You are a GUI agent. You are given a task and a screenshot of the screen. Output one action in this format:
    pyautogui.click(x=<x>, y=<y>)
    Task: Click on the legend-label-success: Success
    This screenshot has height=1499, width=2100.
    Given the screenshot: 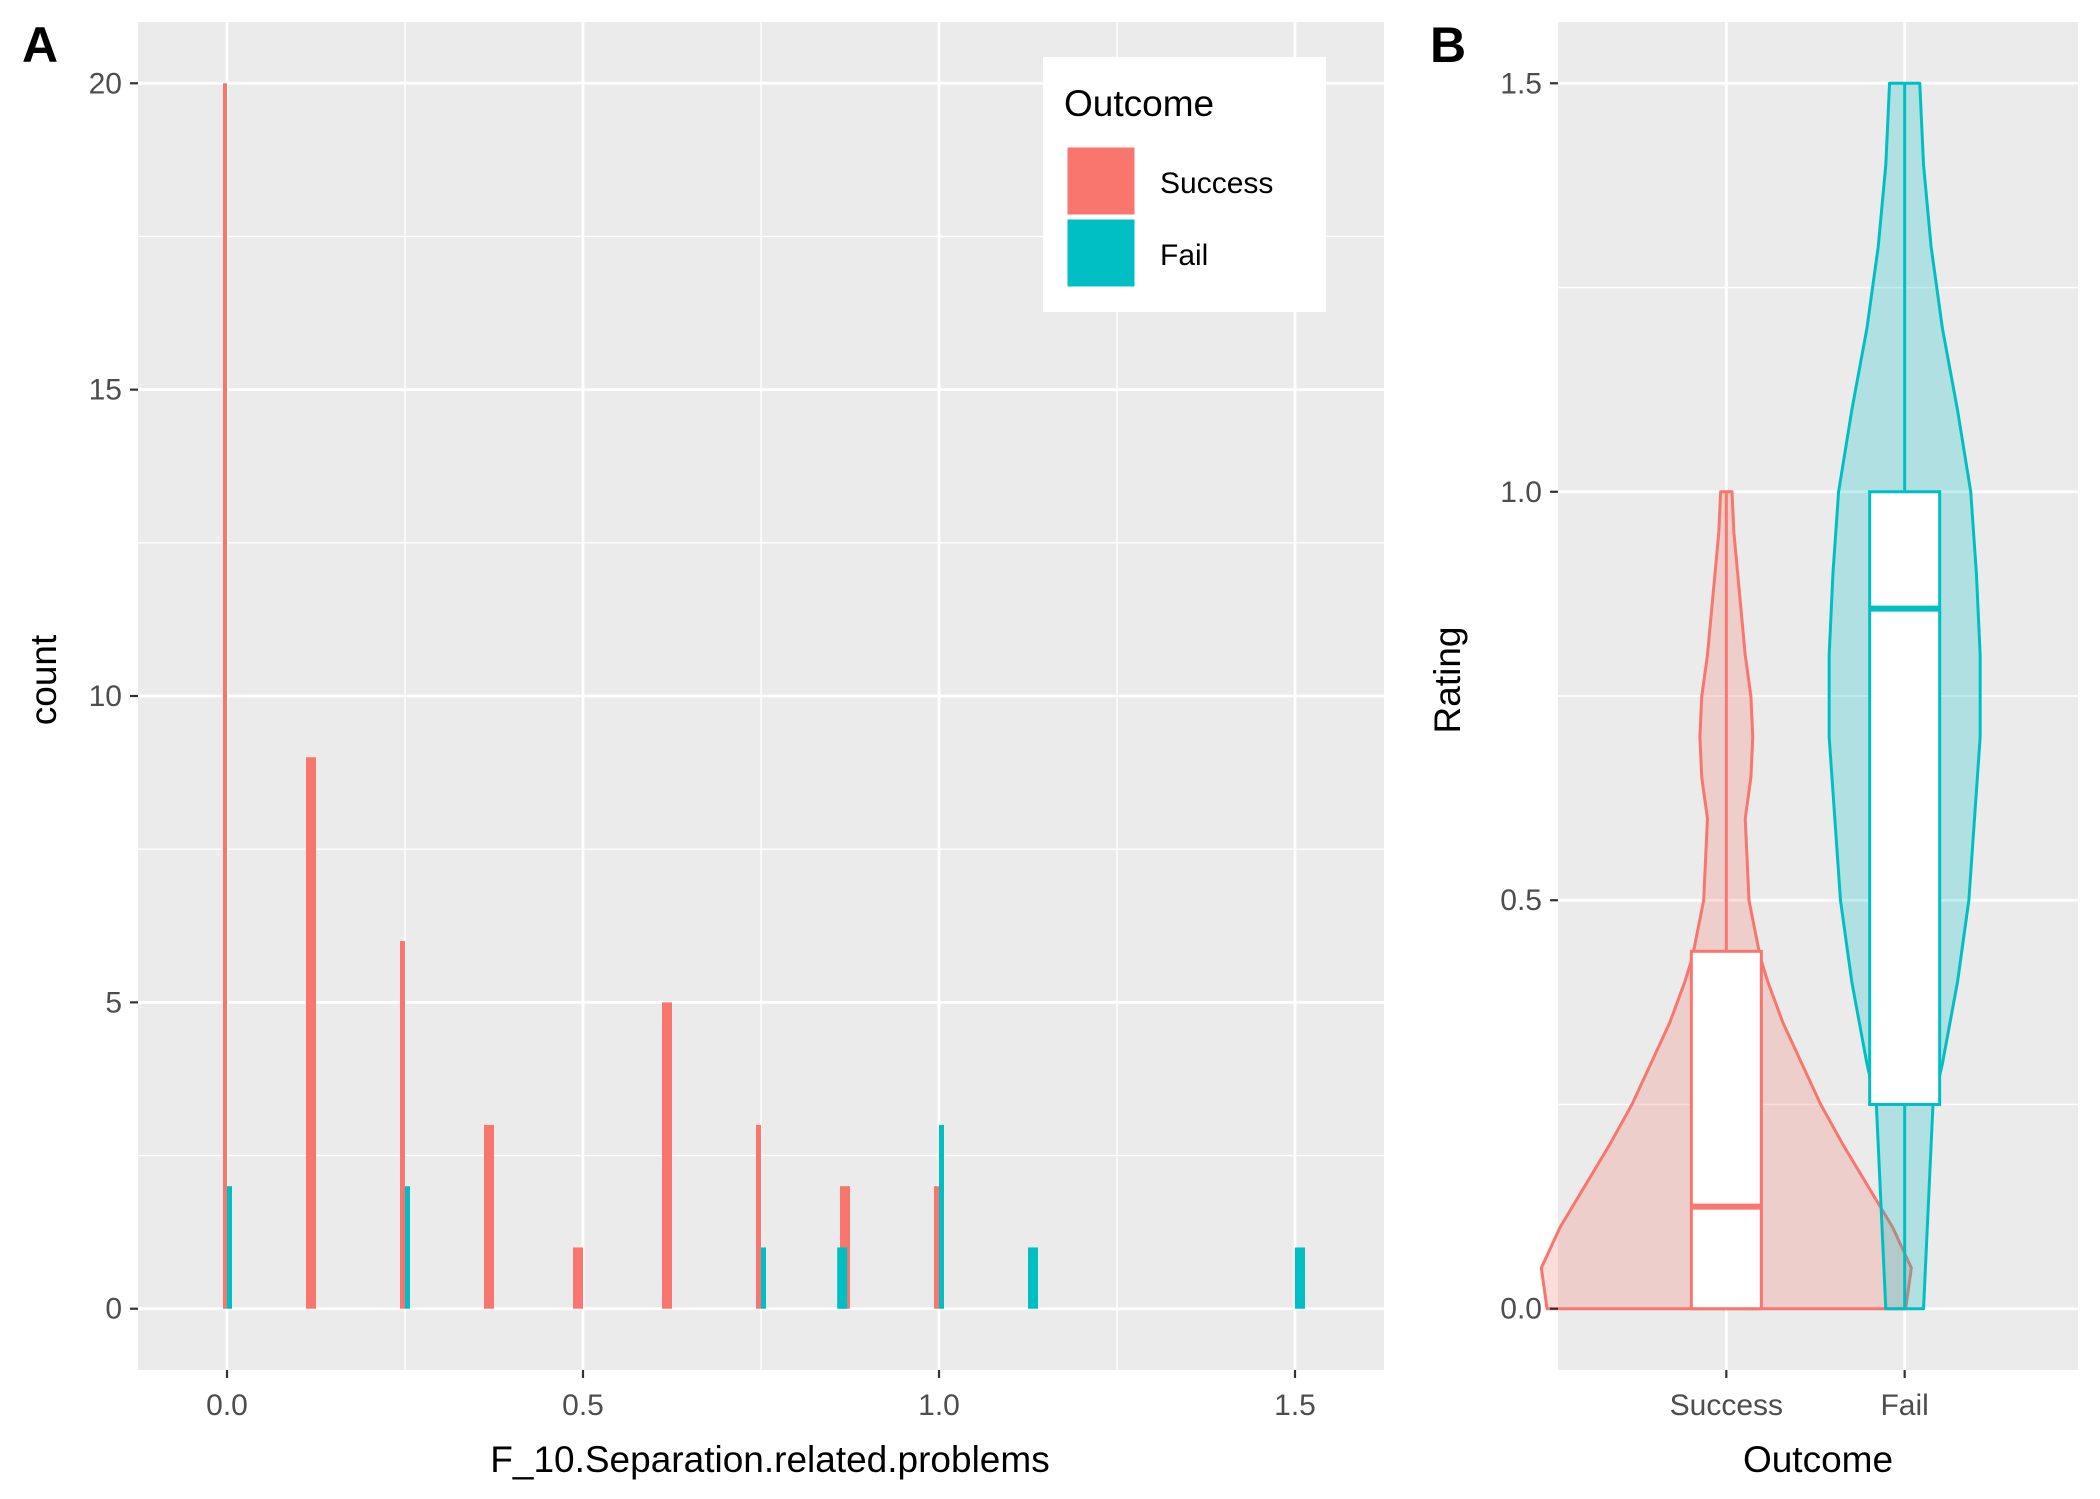 What is the action you would take?
    pyautogui.click(x=1216, y=183)
    